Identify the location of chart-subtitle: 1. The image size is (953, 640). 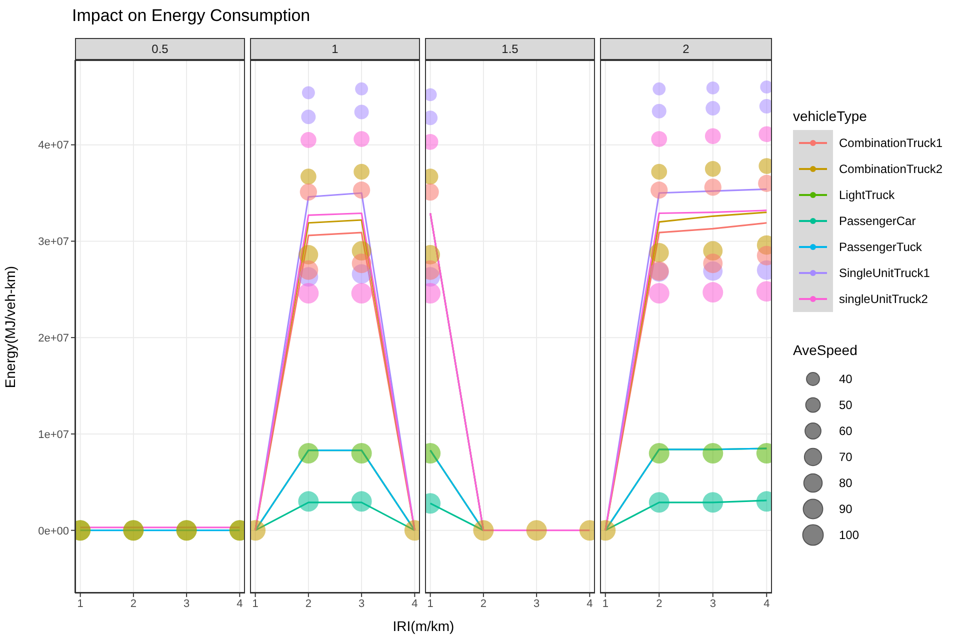
(335, 49).